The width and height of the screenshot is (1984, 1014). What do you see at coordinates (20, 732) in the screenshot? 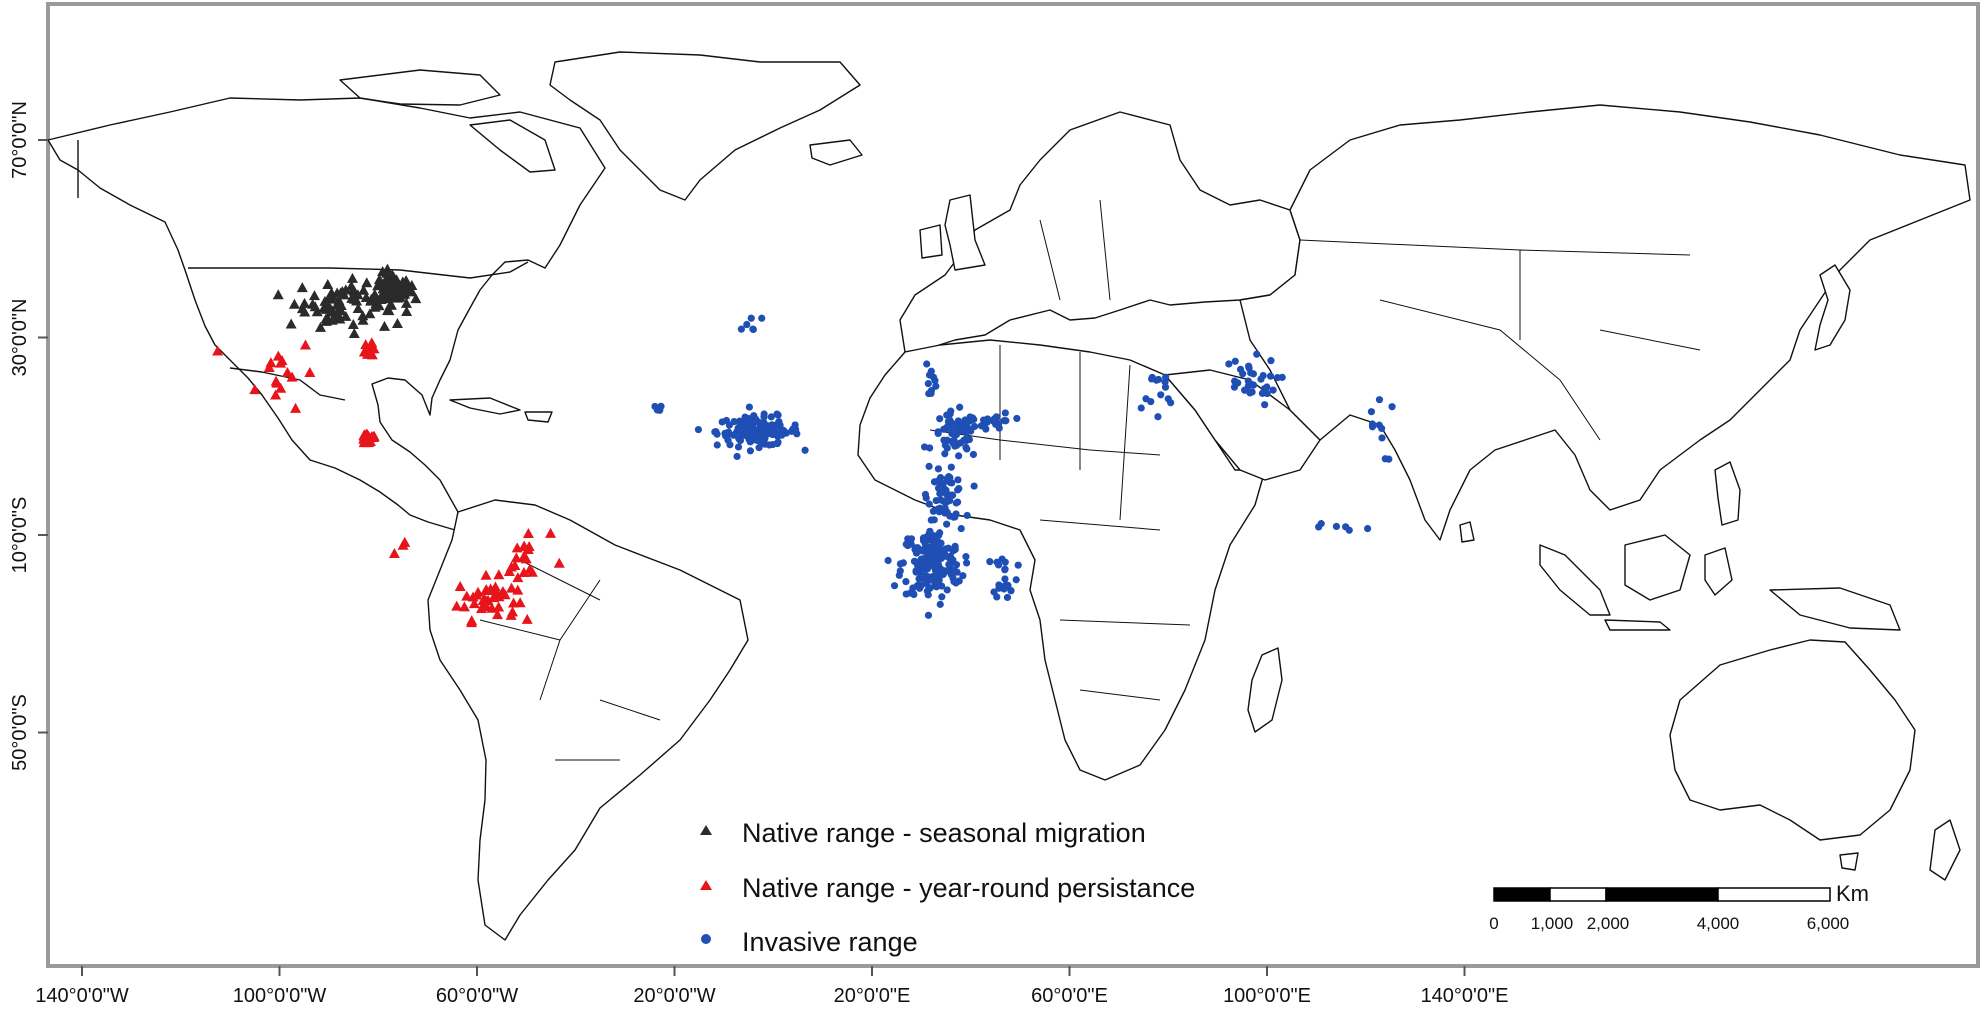
I see `y-tick-label: 50°0'0"S` at bounding box center [20, 732].